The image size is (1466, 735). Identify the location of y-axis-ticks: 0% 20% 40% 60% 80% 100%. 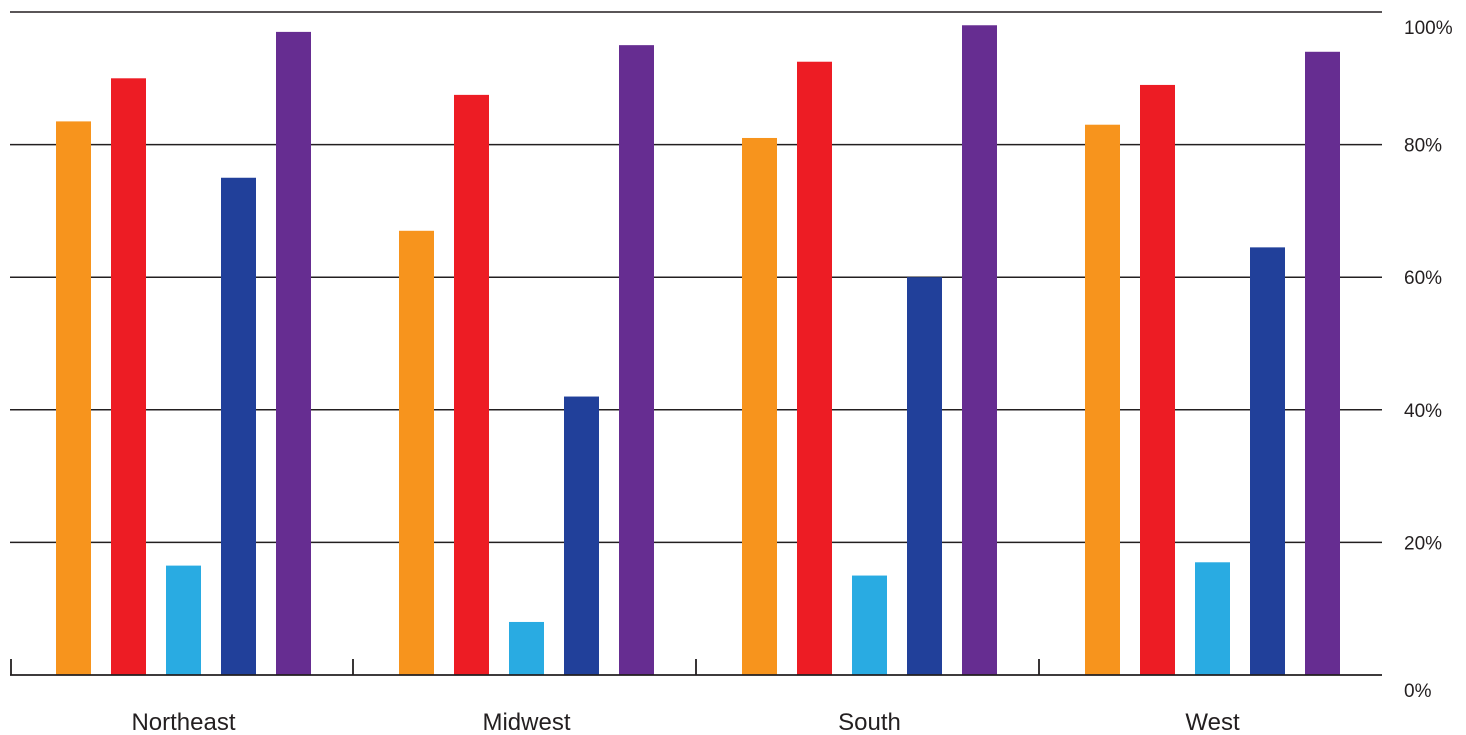
(1428, 360).